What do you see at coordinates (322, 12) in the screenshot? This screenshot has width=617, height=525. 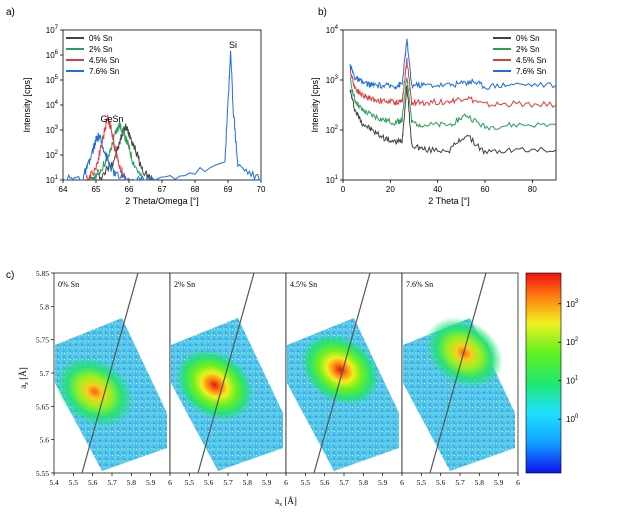 I see `panel-label-b: b)` at bounding box center [322, 12].